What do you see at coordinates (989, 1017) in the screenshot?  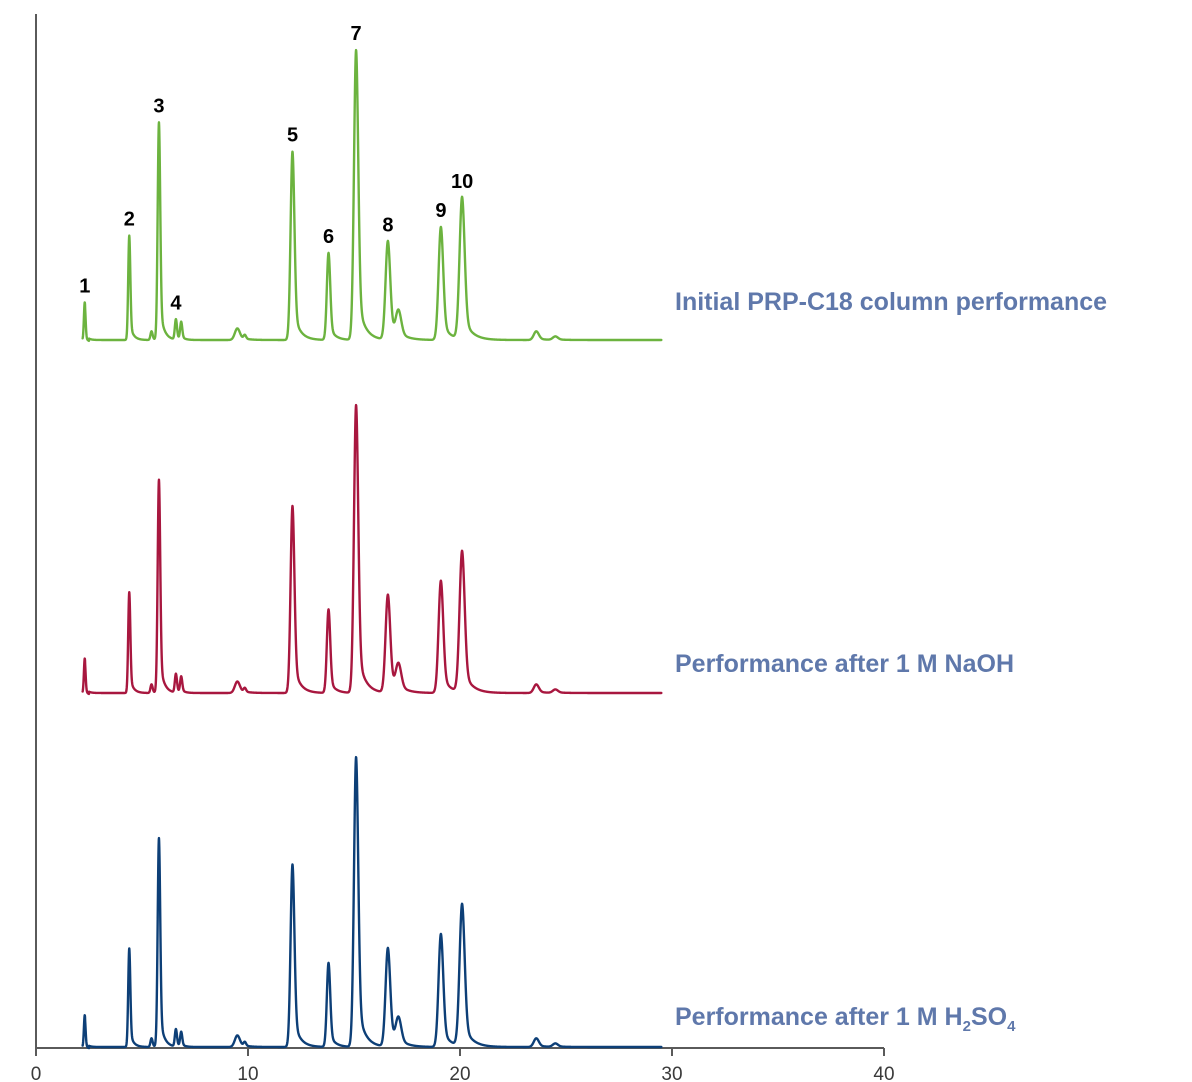 I see `trace-label-suffix: SO` at bounding box center [989, 1017].